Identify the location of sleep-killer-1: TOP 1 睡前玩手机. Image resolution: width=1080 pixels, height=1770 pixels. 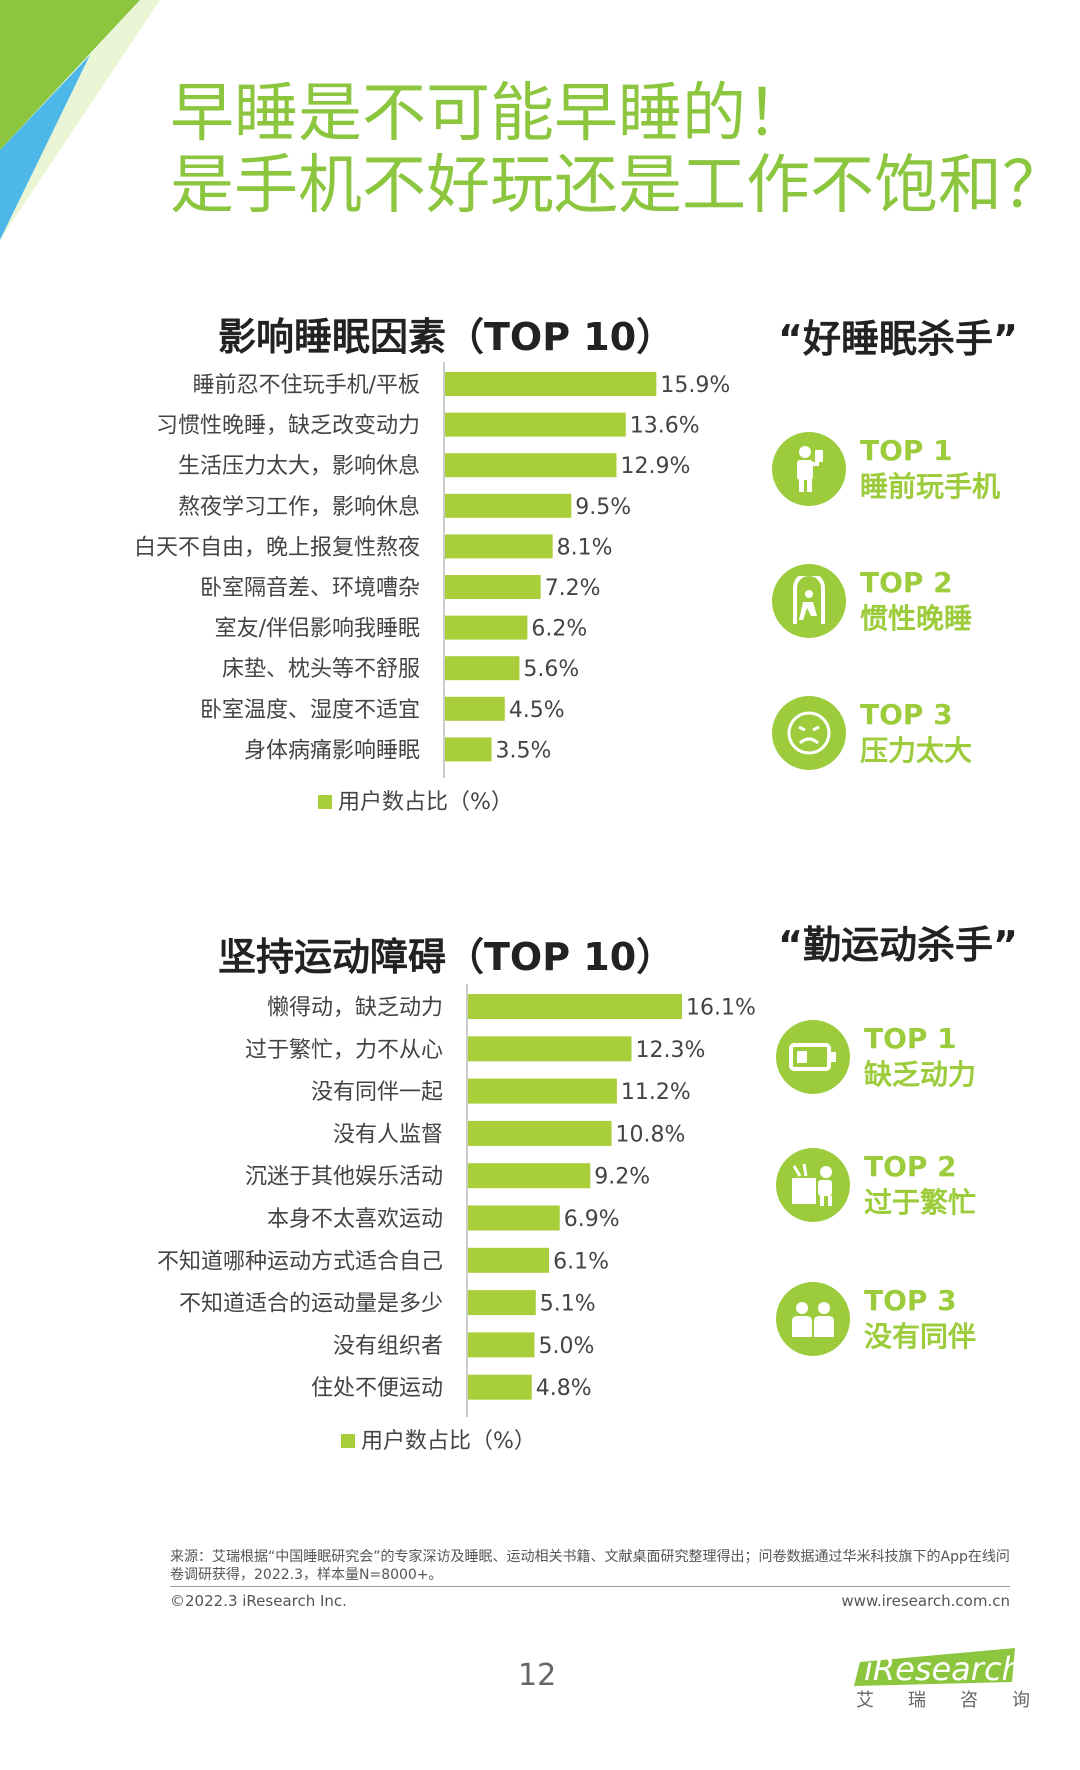
(886, 469).